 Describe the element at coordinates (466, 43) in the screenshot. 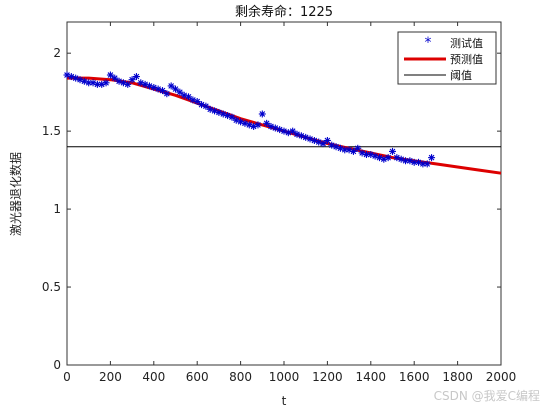

I see `legend-label-test: 测试值` at that location.